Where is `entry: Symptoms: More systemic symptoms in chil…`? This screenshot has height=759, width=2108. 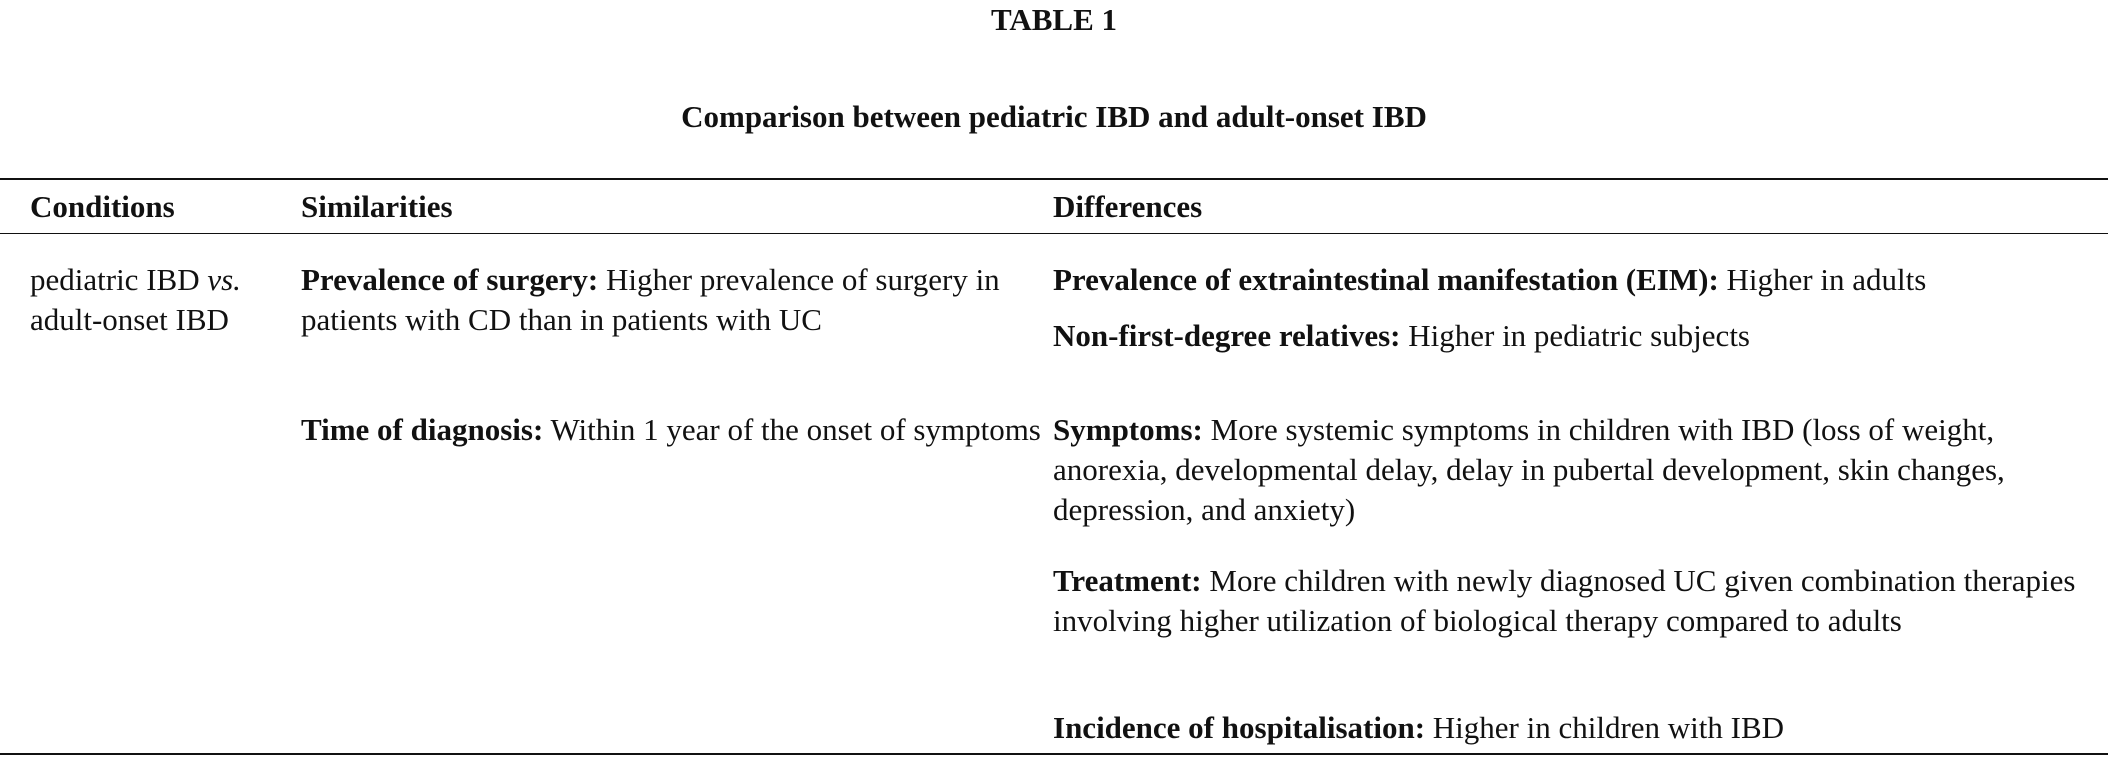 entry: Symptoms: More systemic symptoms in chil… is located at coordinates (1573, 470).